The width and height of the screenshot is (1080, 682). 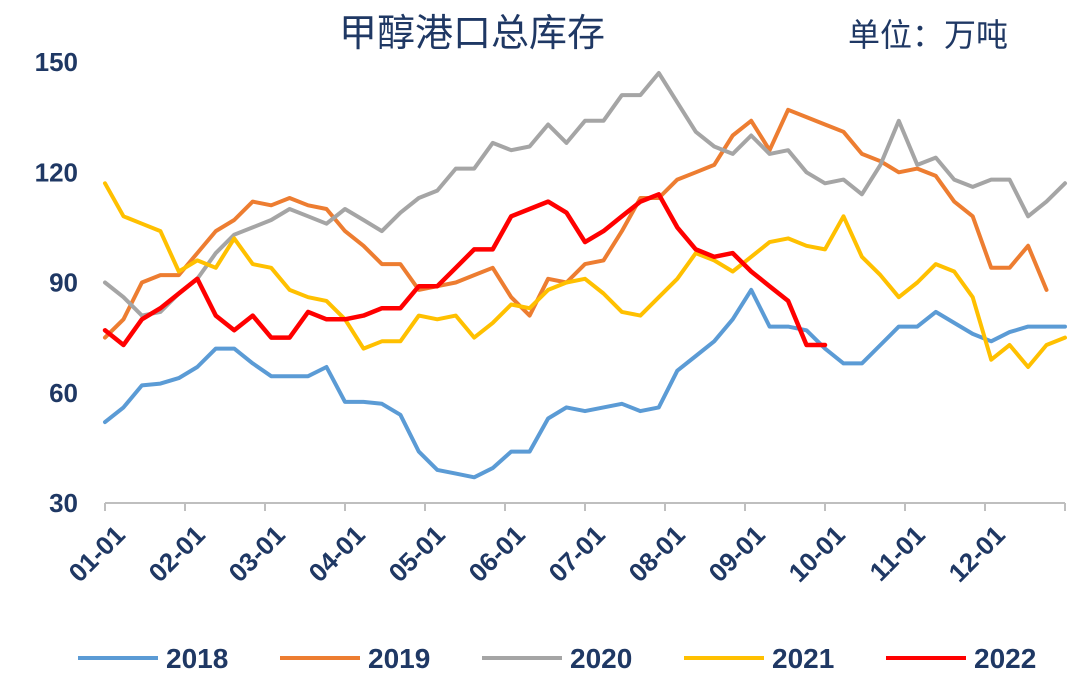 What do you see at coordinates (63, 393) in the screenshot?
I see `y-tick-label: 60` at bounding box center [63, 393].